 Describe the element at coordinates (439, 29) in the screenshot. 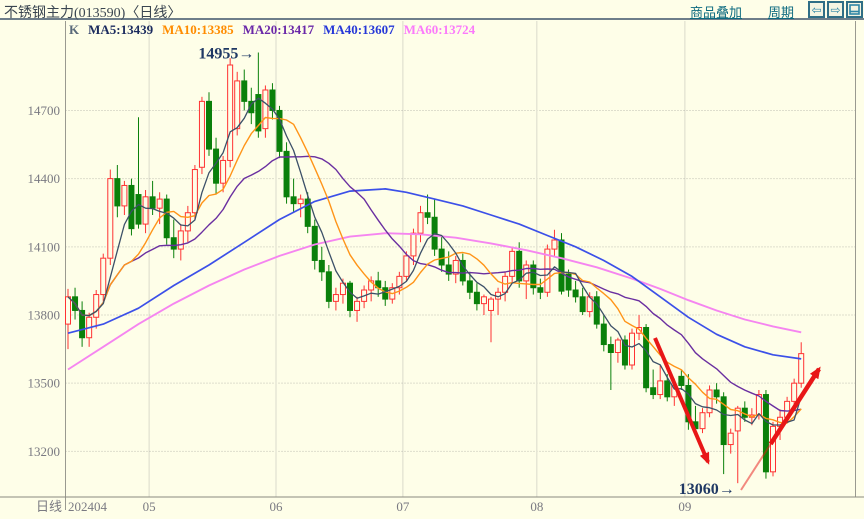

I see `legend-ma-item: MA60:13724` at that location.